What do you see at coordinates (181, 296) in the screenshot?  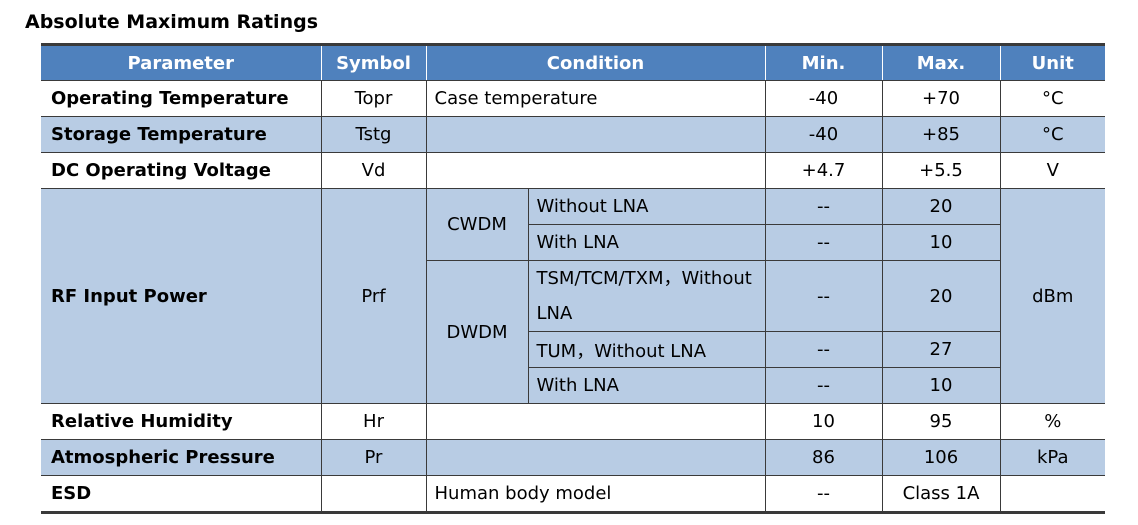 I see `parameter-cell: RF Input Power` at bounding box center [181, 296].